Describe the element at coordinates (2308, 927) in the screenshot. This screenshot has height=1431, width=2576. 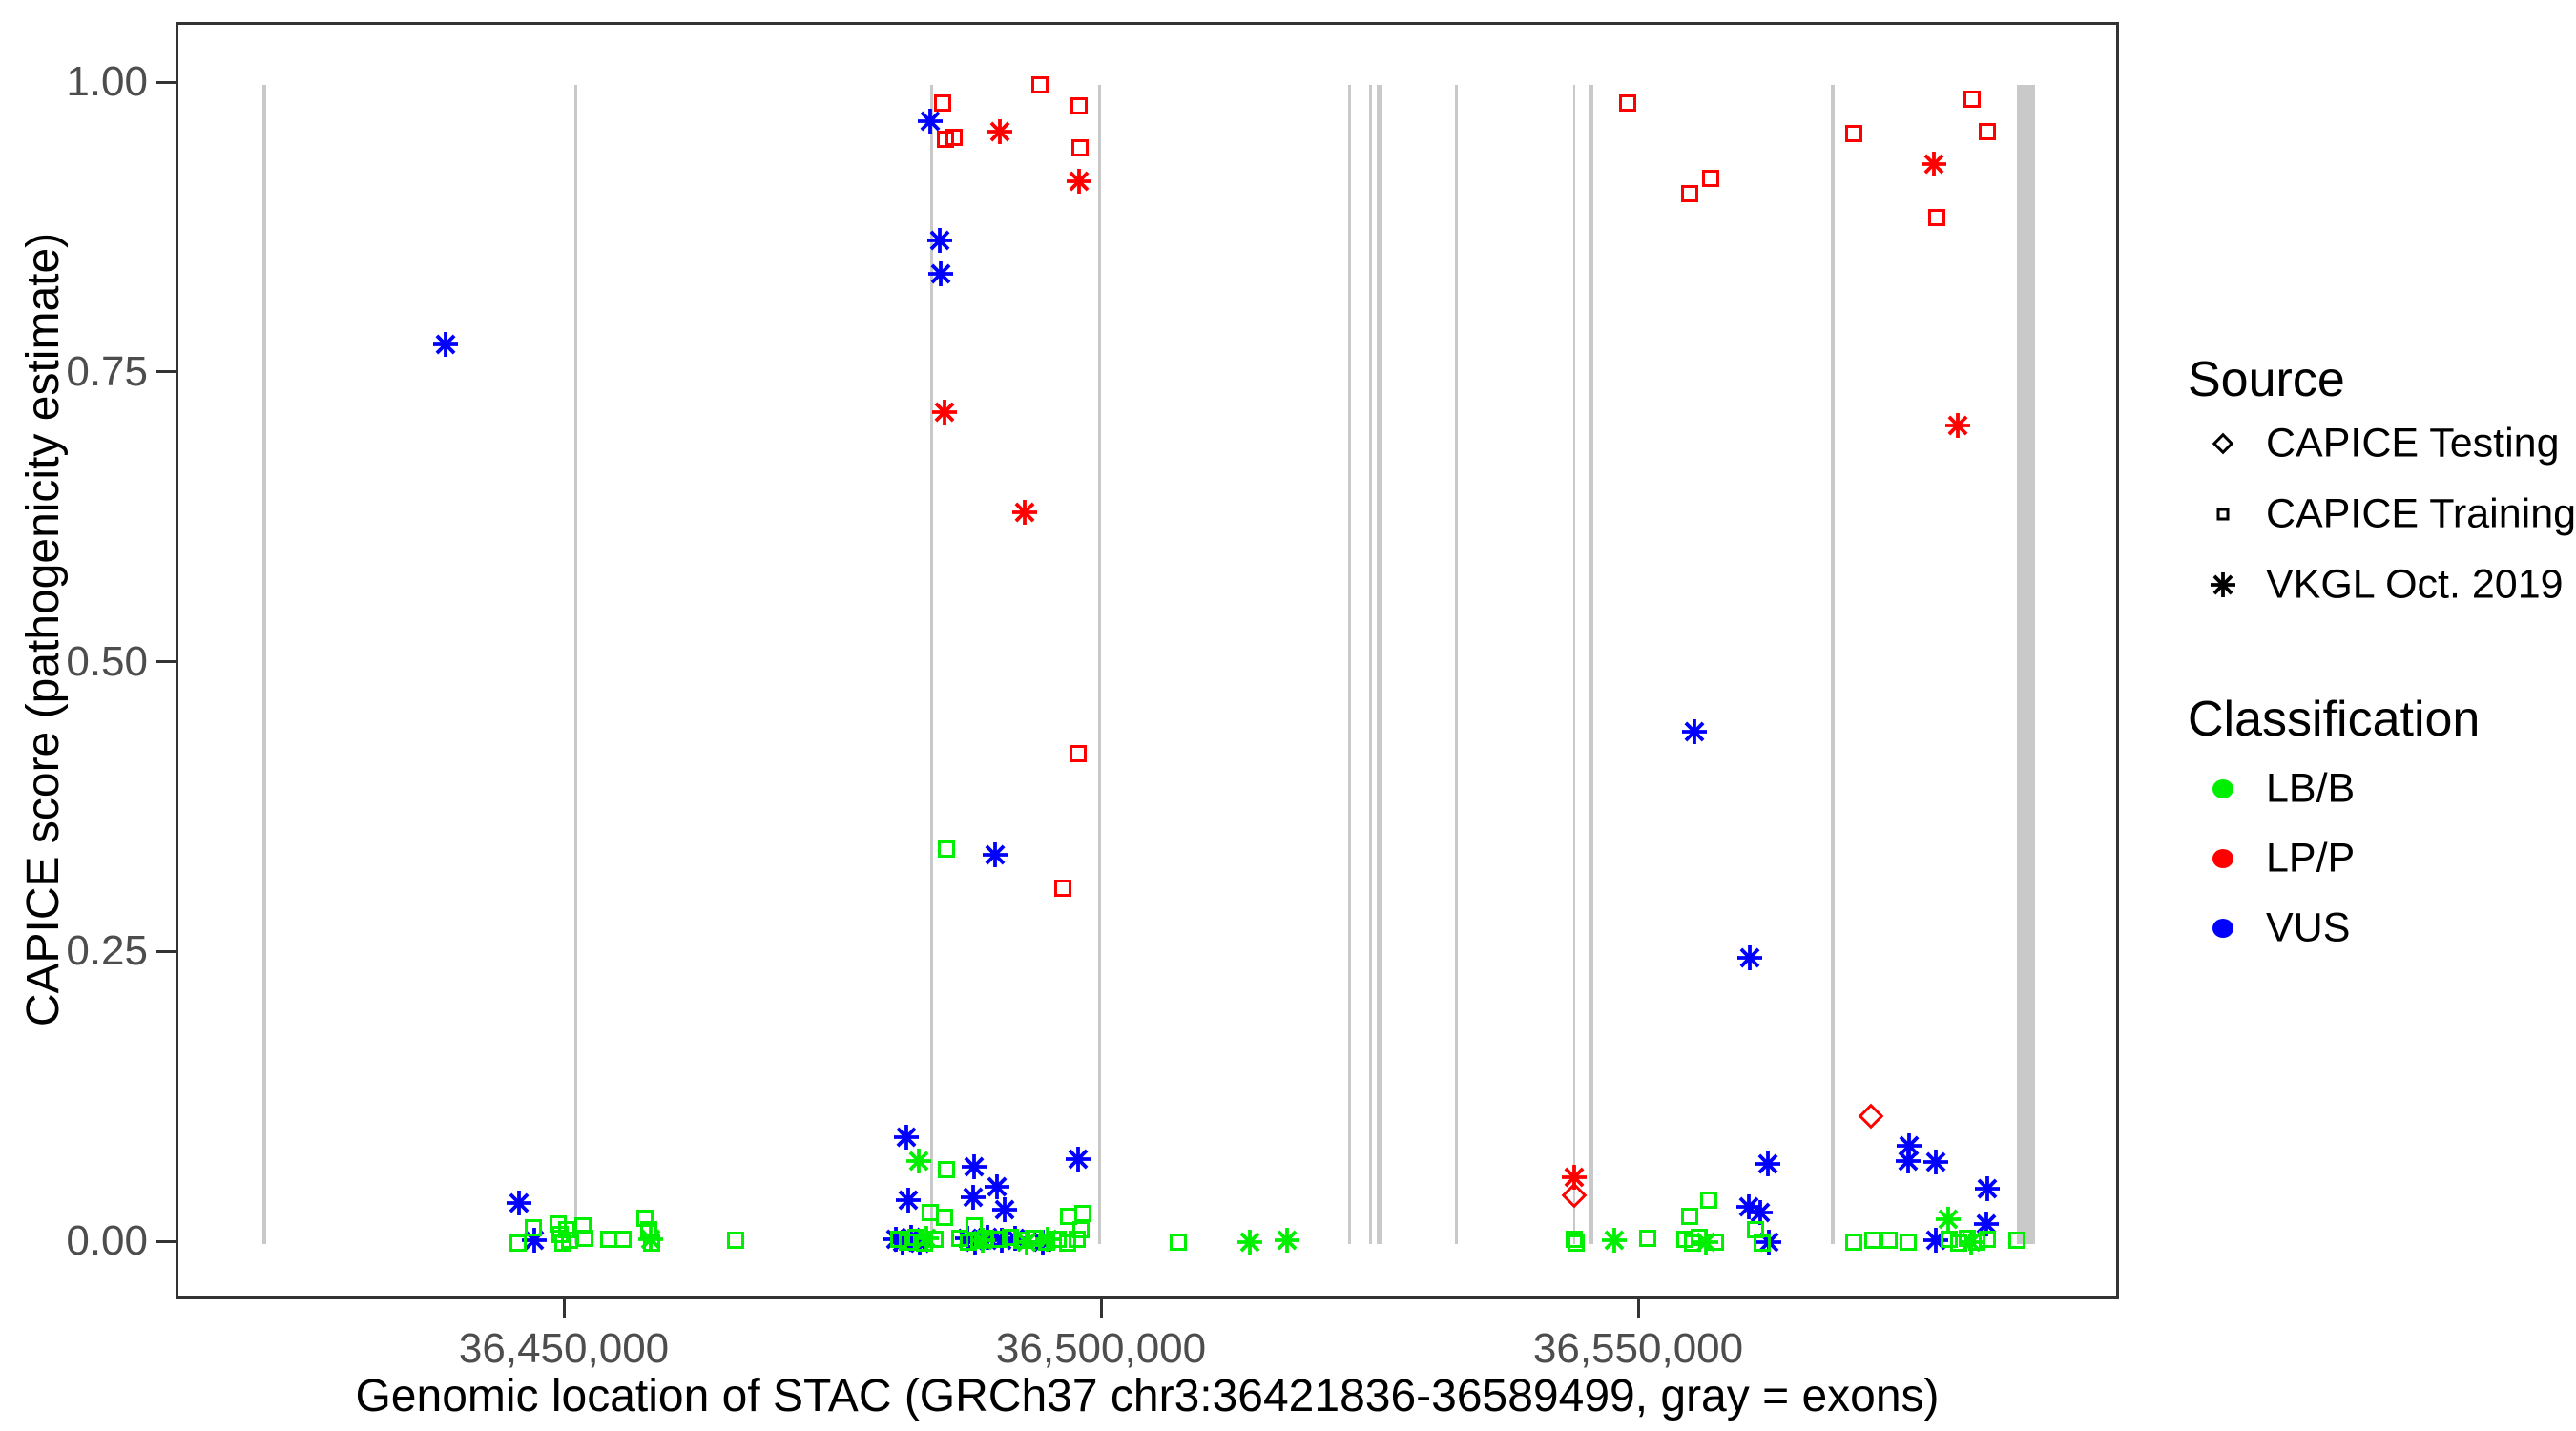
I see `legend-item-label: VUS` at that location.